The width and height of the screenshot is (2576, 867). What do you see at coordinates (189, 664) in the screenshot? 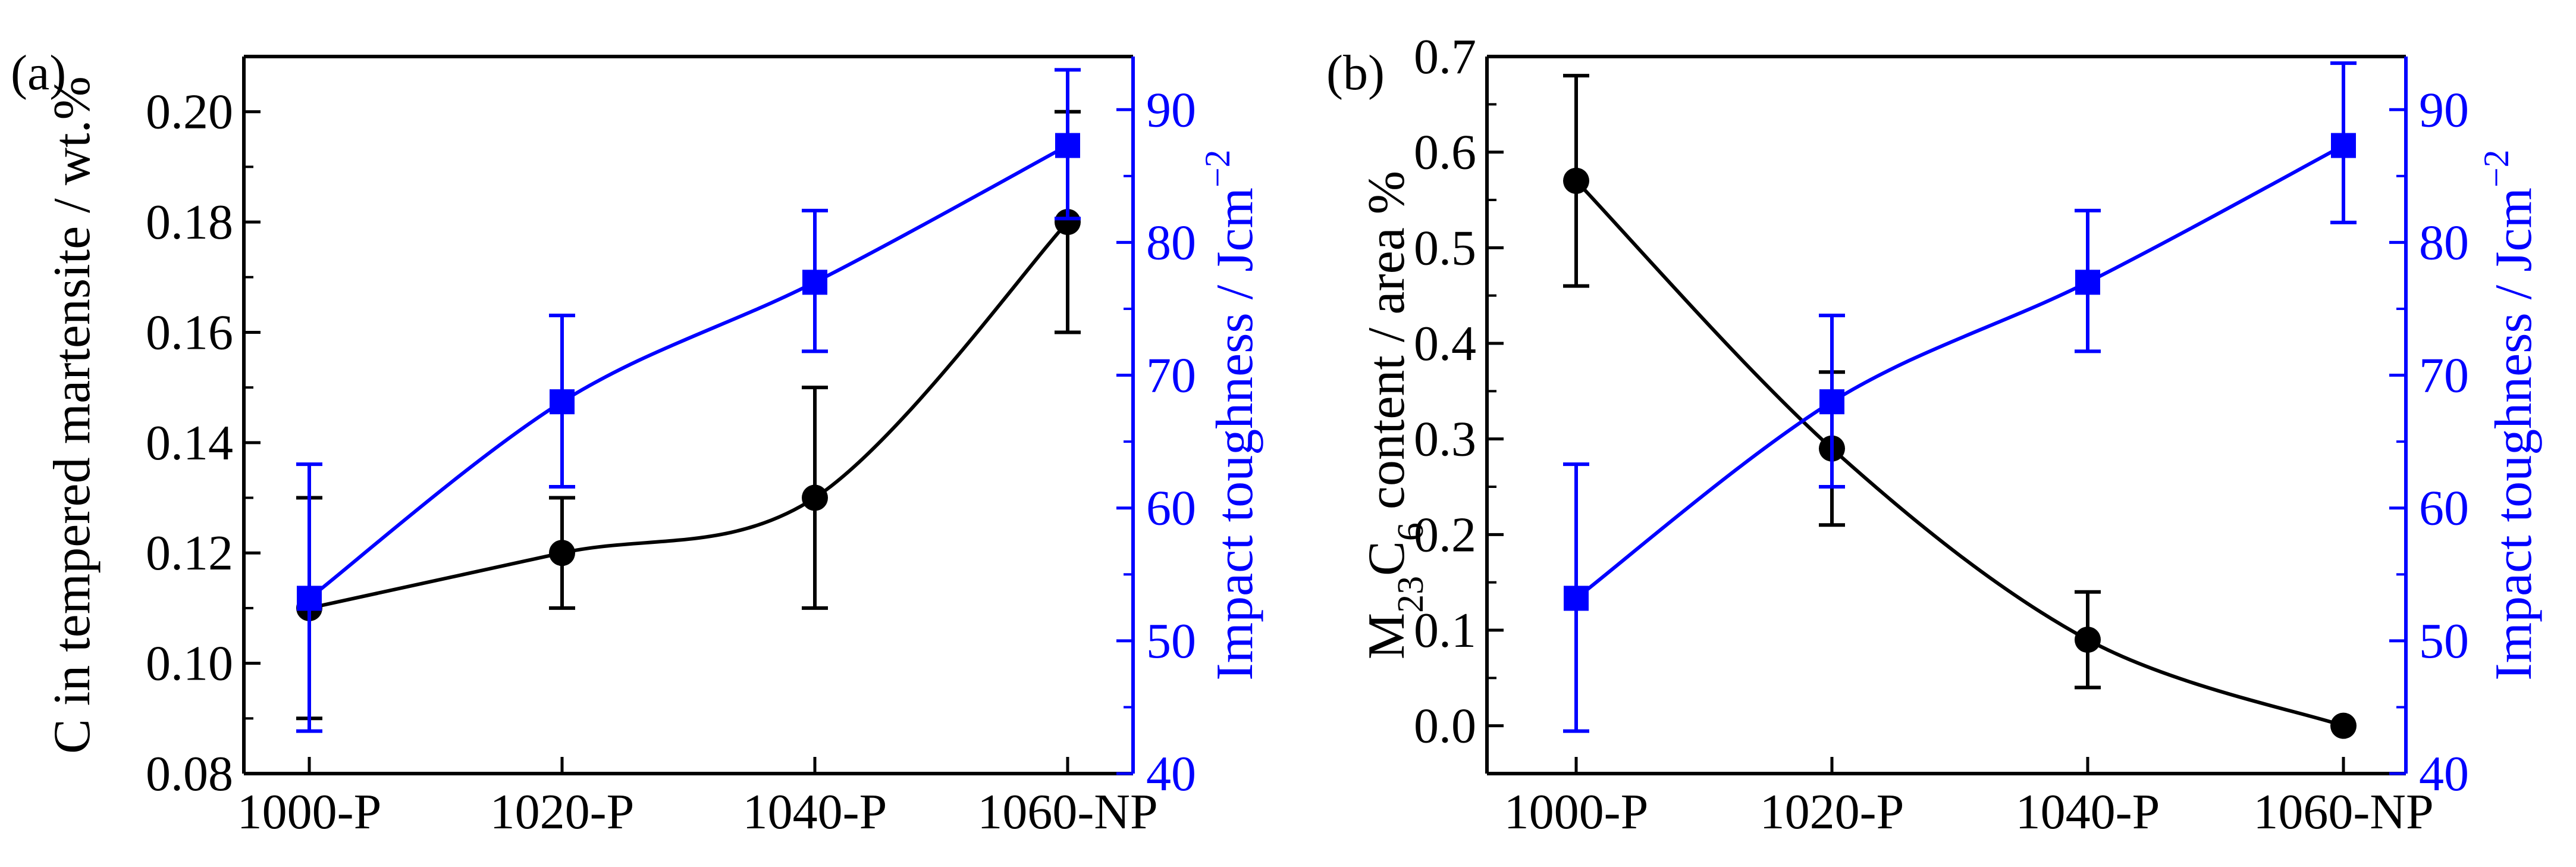
I see `y-tick-label: 0.10` at bounding box center [189, 664].